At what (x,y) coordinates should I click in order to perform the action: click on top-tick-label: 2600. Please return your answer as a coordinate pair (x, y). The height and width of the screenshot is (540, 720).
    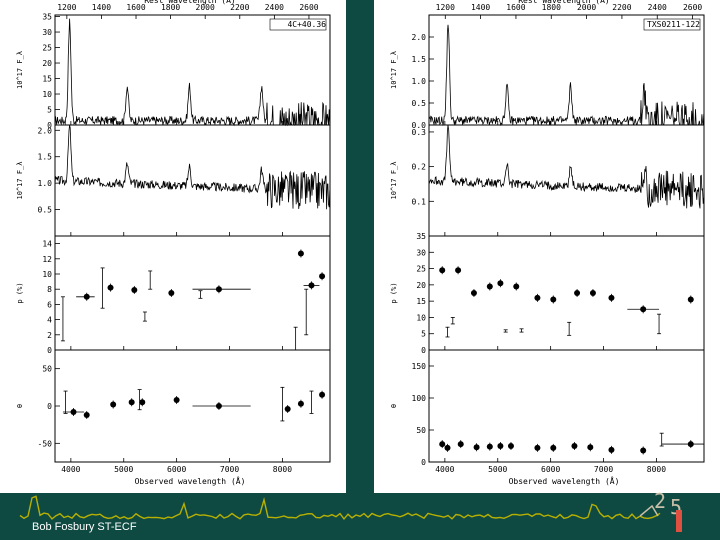
    Looking at the image, I should click on (308, 7).